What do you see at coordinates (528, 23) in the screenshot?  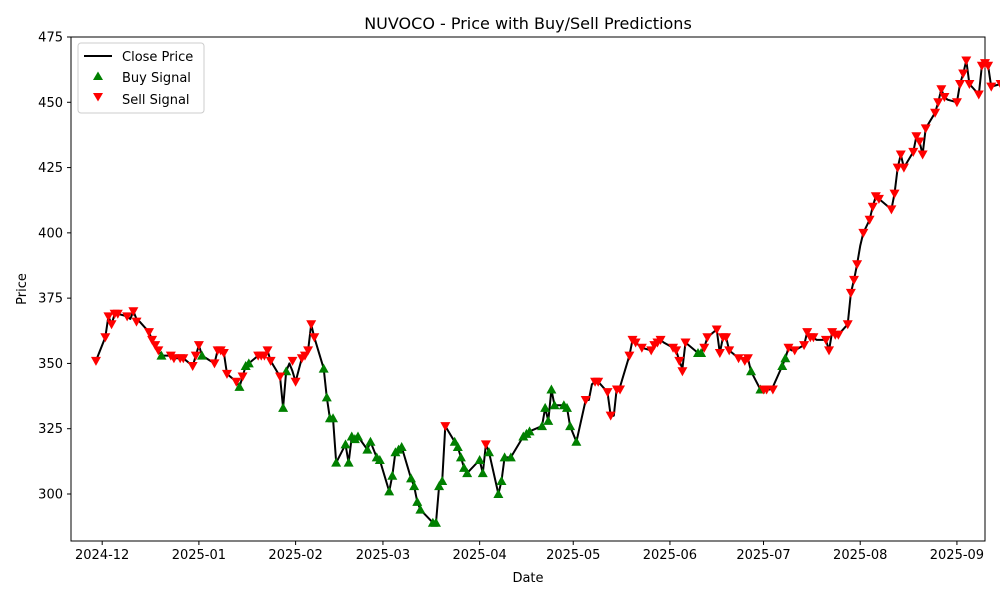 I see `chart-title: NUVOCO - Price with Buy/Sell Predictions` at bounding box center [528, 23].